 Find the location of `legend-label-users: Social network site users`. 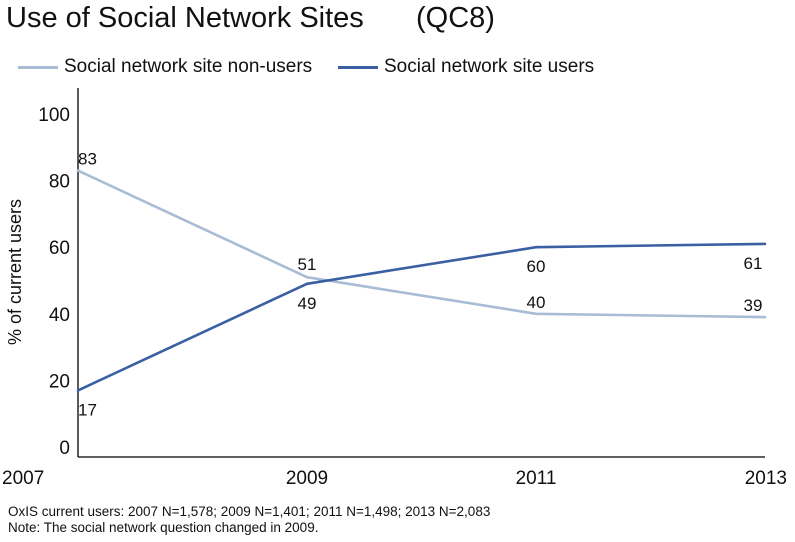

legend-label-users: Social network site users is located at coordinates (489, 66).